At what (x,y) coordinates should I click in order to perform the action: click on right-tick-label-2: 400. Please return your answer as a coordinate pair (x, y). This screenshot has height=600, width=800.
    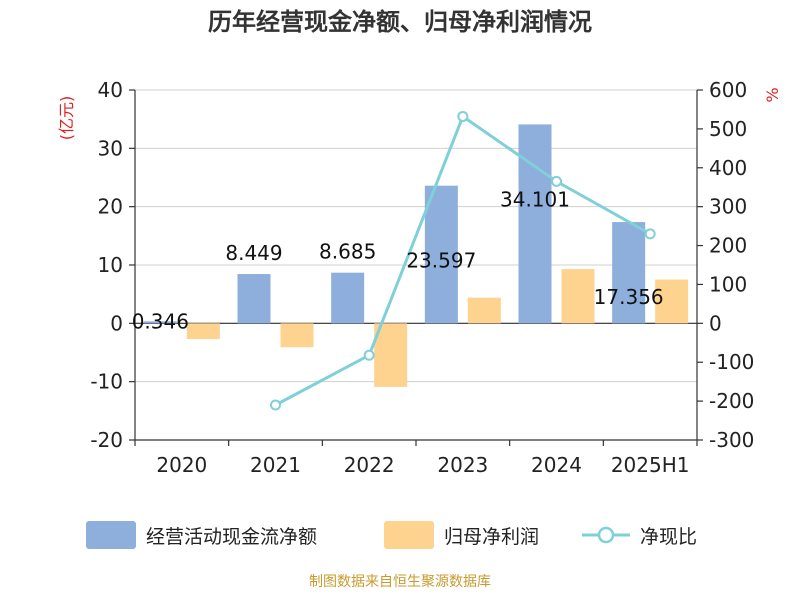
    Looking at the image, I should click on (728, 168).